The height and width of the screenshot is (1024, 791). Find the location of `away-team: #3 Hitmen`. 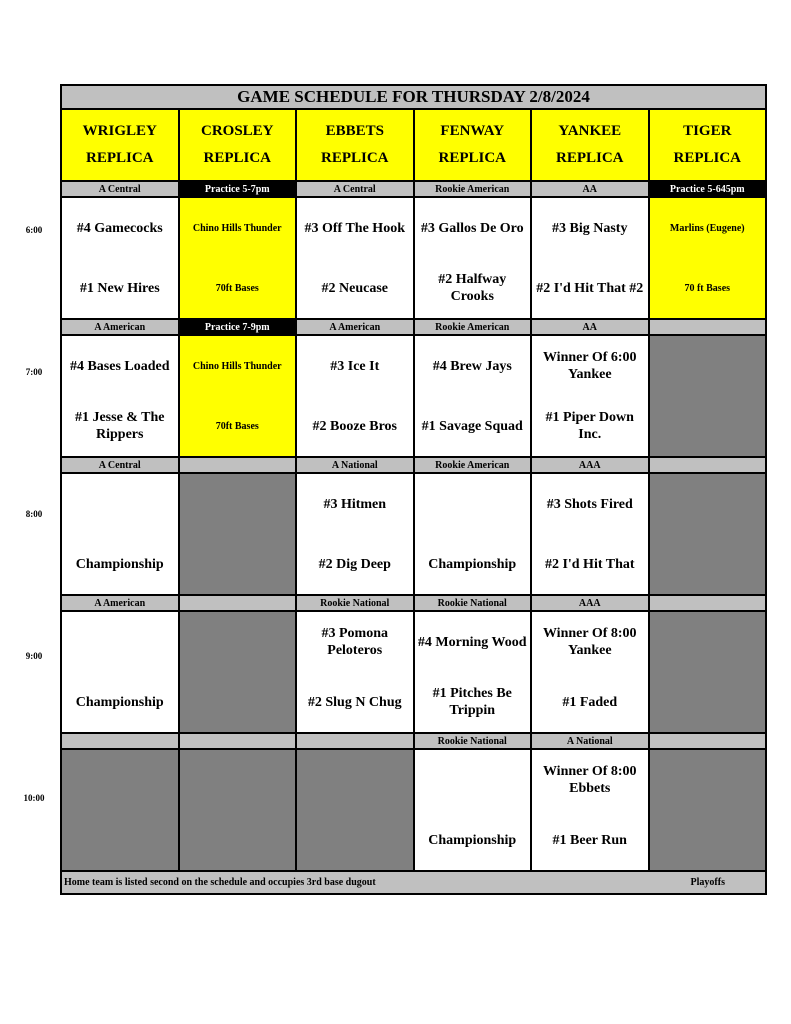

away-team: #3 Hitmen is located at coordinates (355, 504).